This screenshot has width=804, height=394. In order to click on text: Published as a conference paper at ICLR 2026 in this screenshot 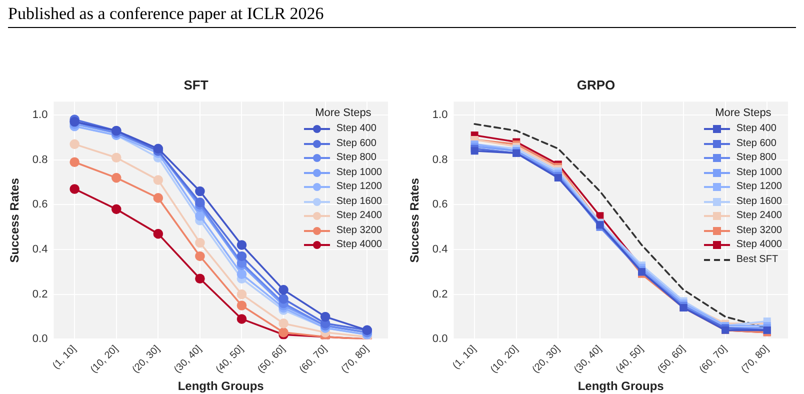, I will do `click(402, 16)`.